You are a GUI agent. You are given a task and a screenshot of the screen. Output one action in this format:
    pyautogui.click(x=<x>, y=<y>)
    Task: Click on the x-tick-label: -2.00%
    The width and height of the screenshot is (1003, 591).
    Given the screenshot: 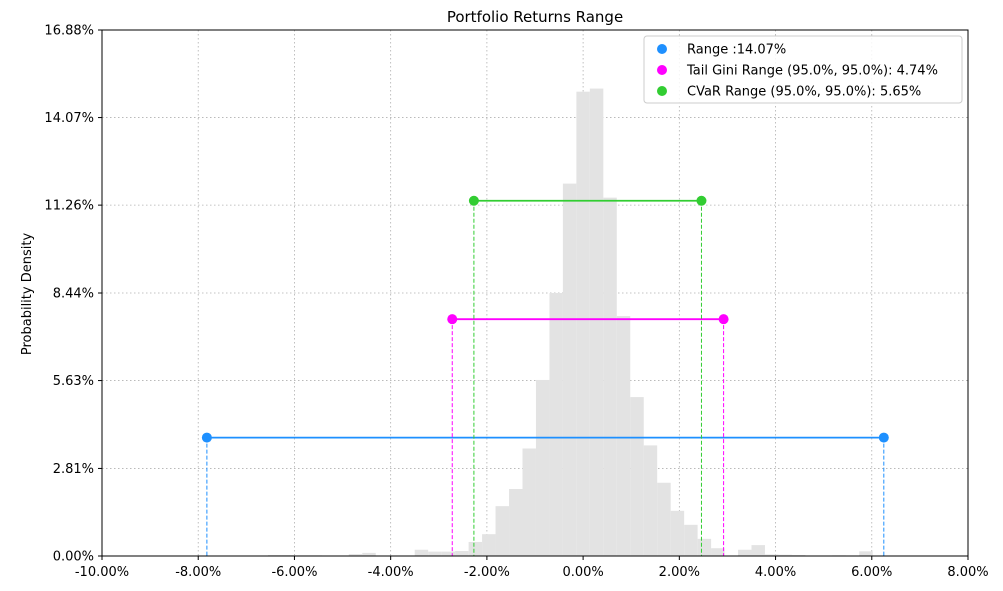 What is the action you would take?
    pyautogui.click(x=487, y=572)
    